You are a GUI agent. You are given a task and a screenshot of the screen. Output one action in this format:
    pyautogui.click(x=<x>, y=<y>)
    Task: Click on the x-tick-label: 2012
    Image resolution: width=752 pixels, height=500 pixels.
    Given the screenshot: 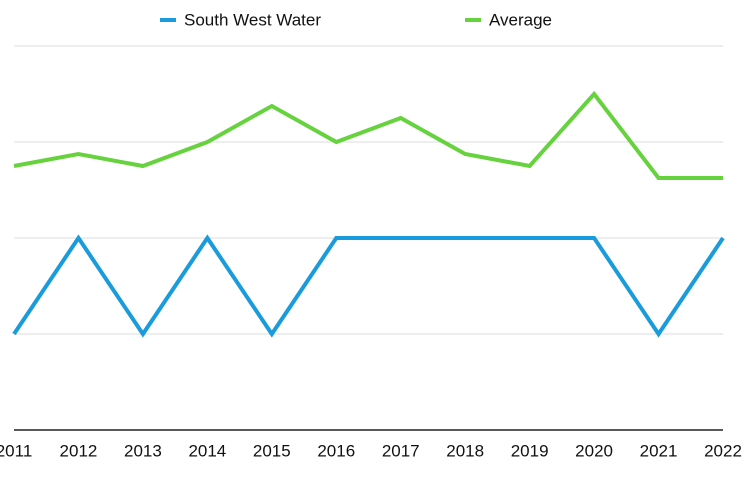 What is the action you would take?
    pyautogui.click(x=79, y=450)
    